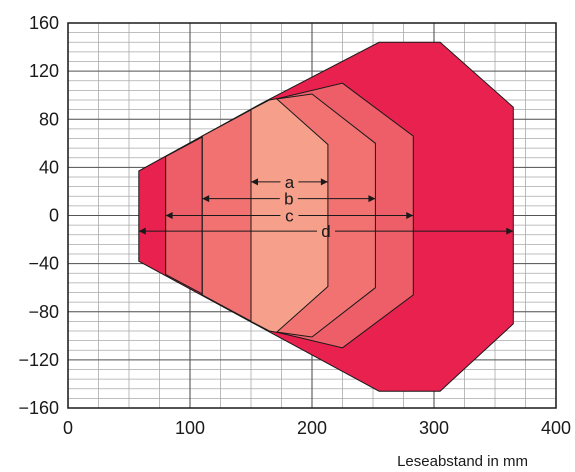  What do you see at coordinates (290, 182) in the screenshot?
I see `dimension-label-a: a` at bounding box center [290, 182].